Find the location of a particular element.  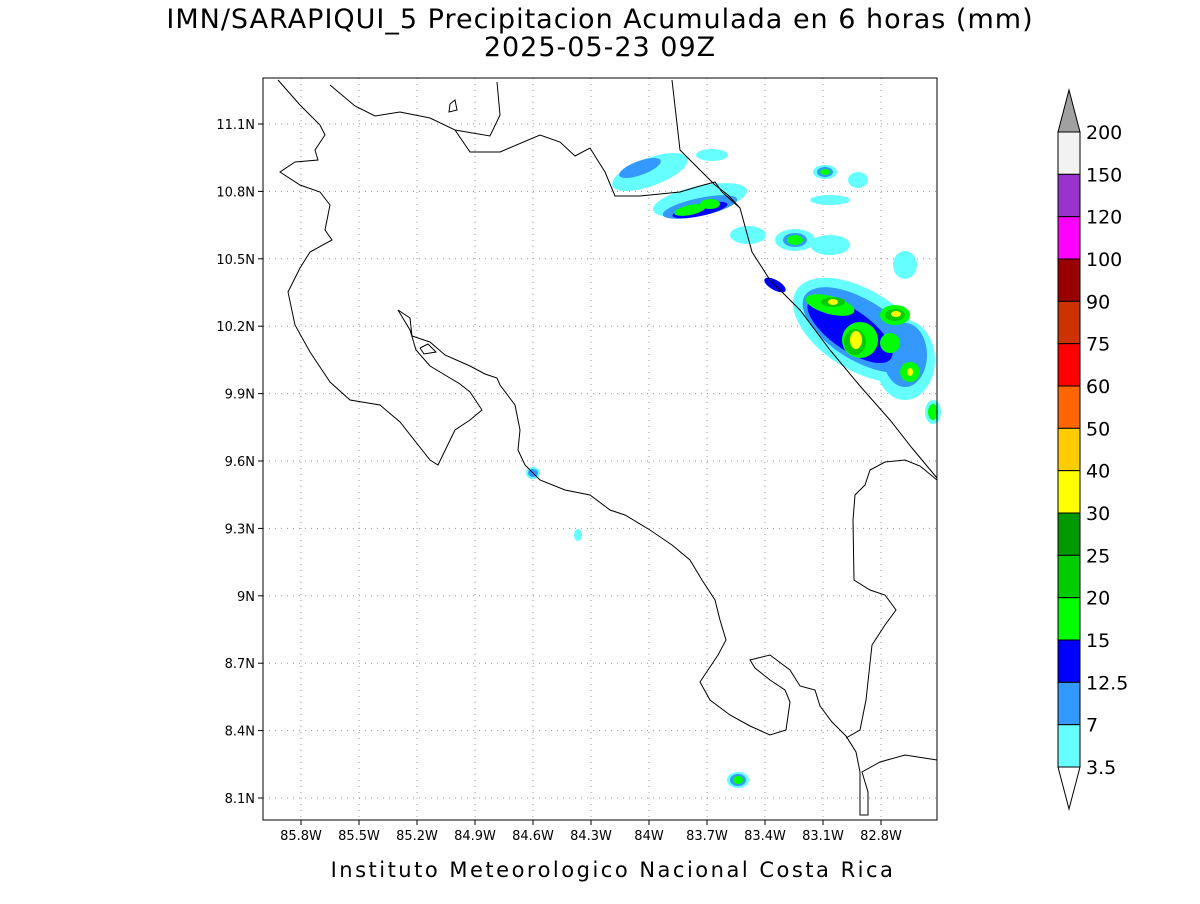

y-tick-label: 8.4N is located at coordinates (240, 732).